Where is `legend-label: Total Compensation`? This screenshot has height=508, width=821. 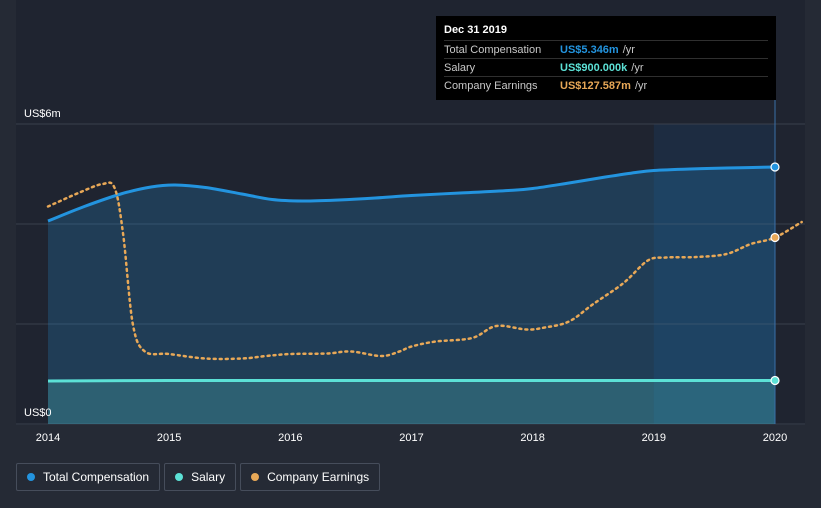 legend-label: Total Compensation is located at coordinates (96, 477).